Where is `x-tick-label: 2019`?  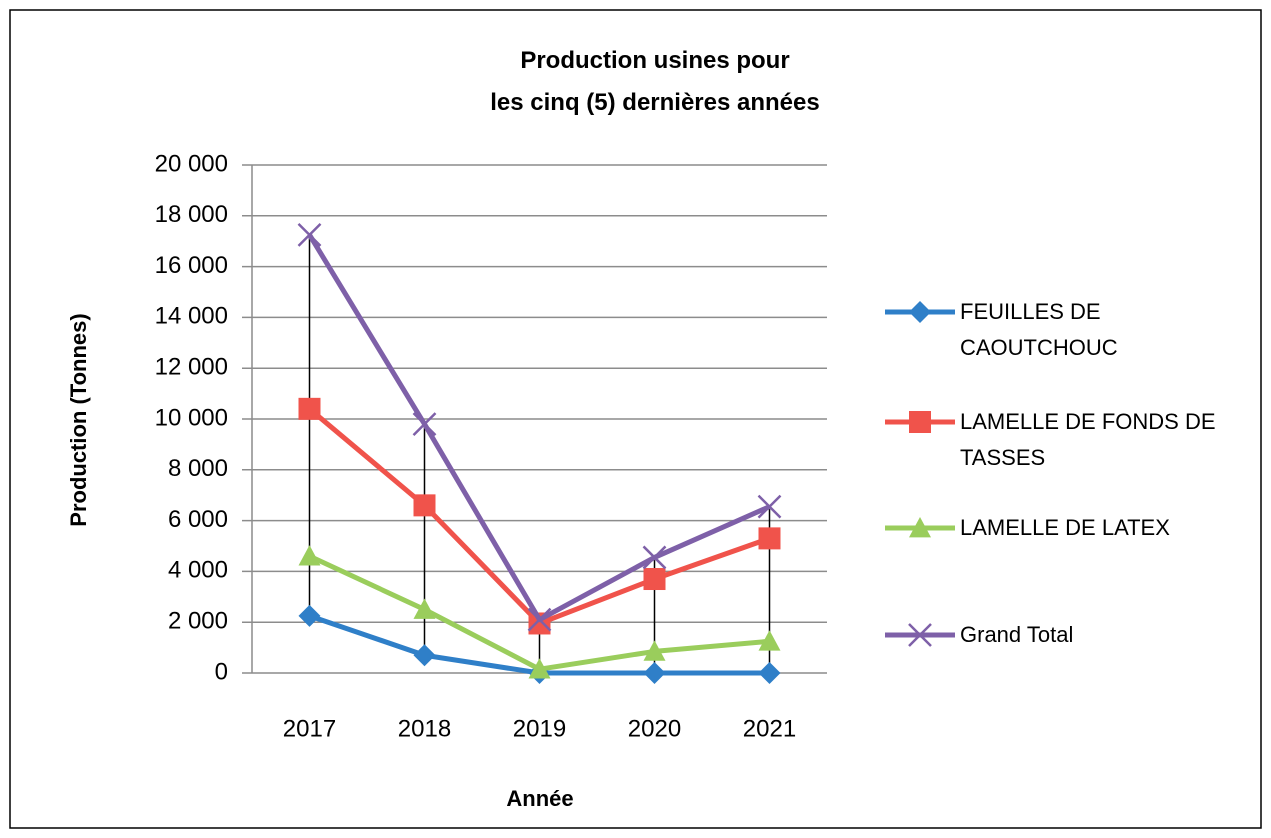 x-tick-label: 2019 is located at coordinates (539, 728).